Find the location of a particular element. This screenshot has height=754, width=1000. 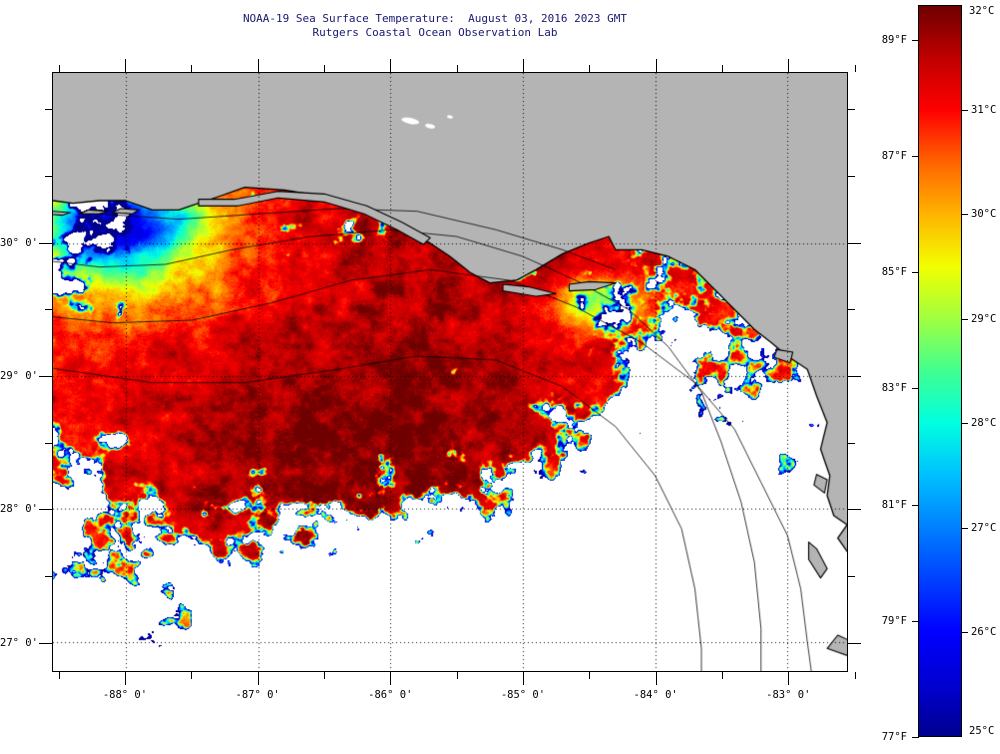

x-axis-tick-label: -88° 0' is located at coordinates (125, 695).